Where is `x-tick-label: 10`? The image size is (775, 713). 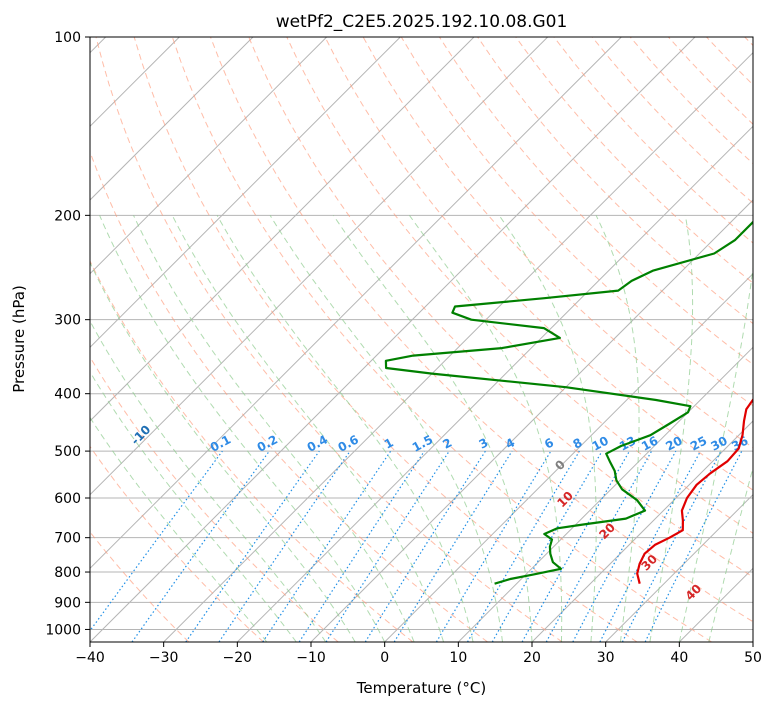
x-tick-label: 10 is located at coordinates (458, 658).